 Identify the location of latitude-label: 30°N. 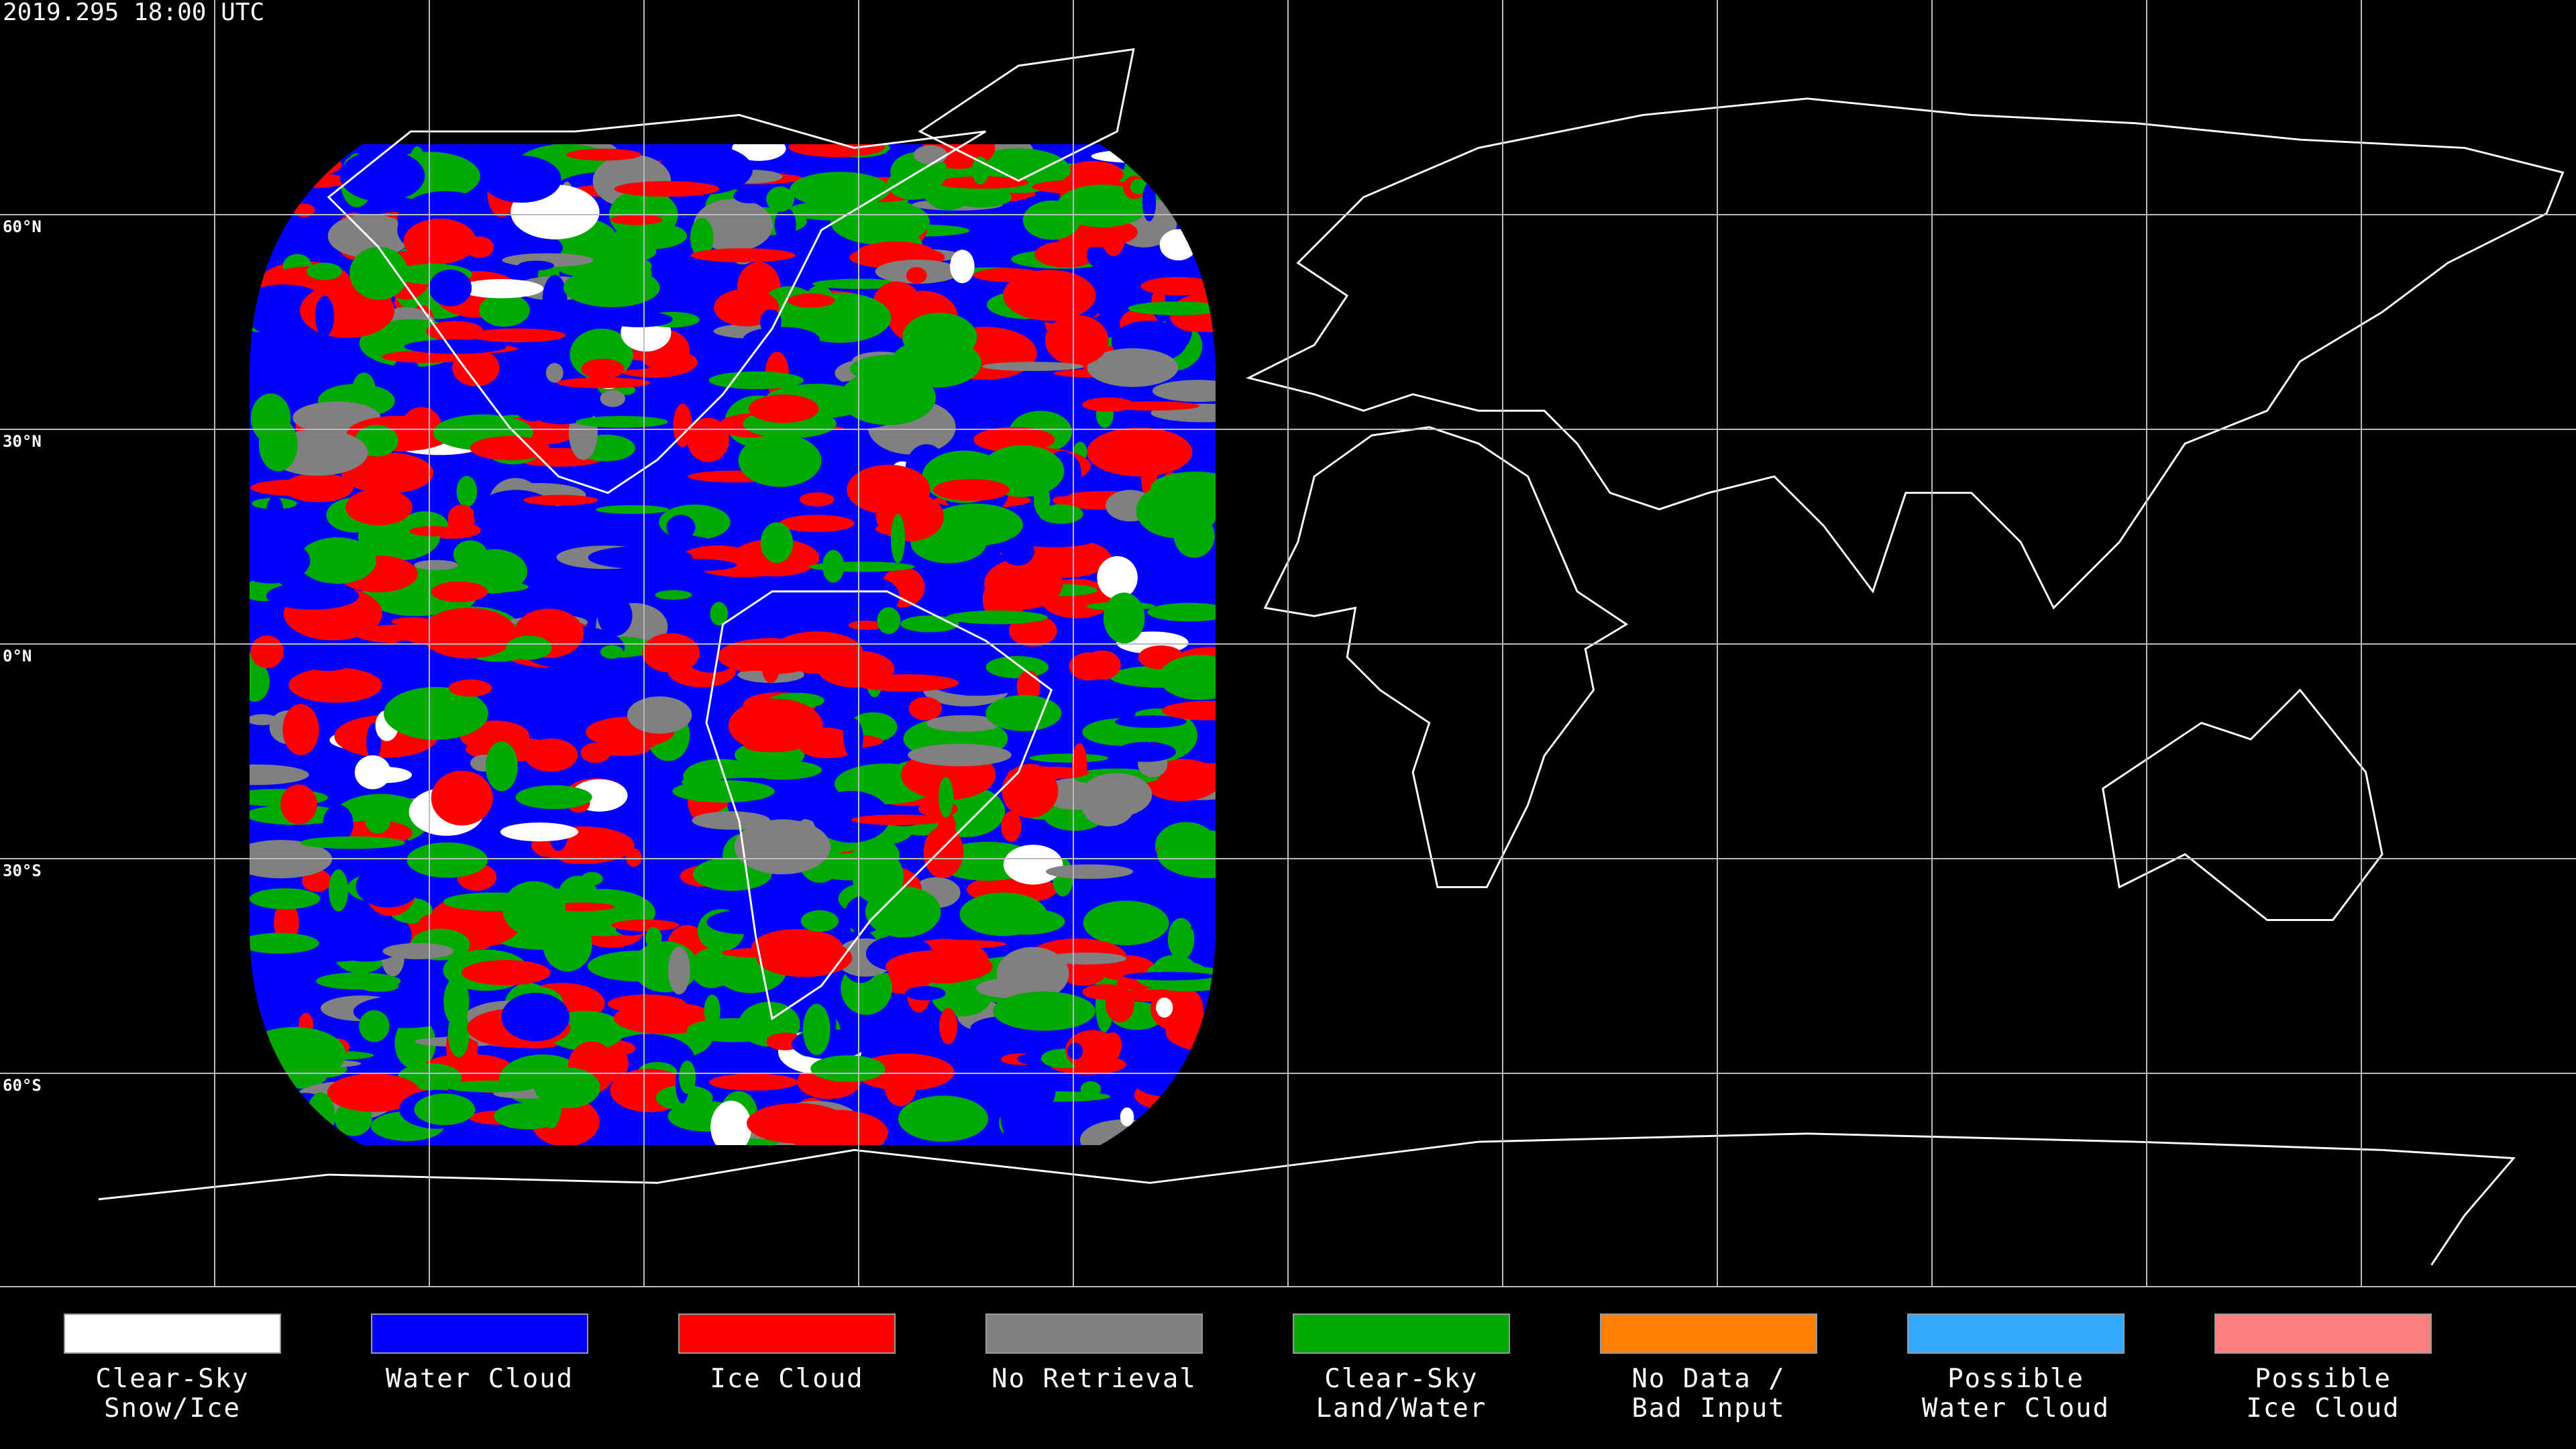
(22, 441).